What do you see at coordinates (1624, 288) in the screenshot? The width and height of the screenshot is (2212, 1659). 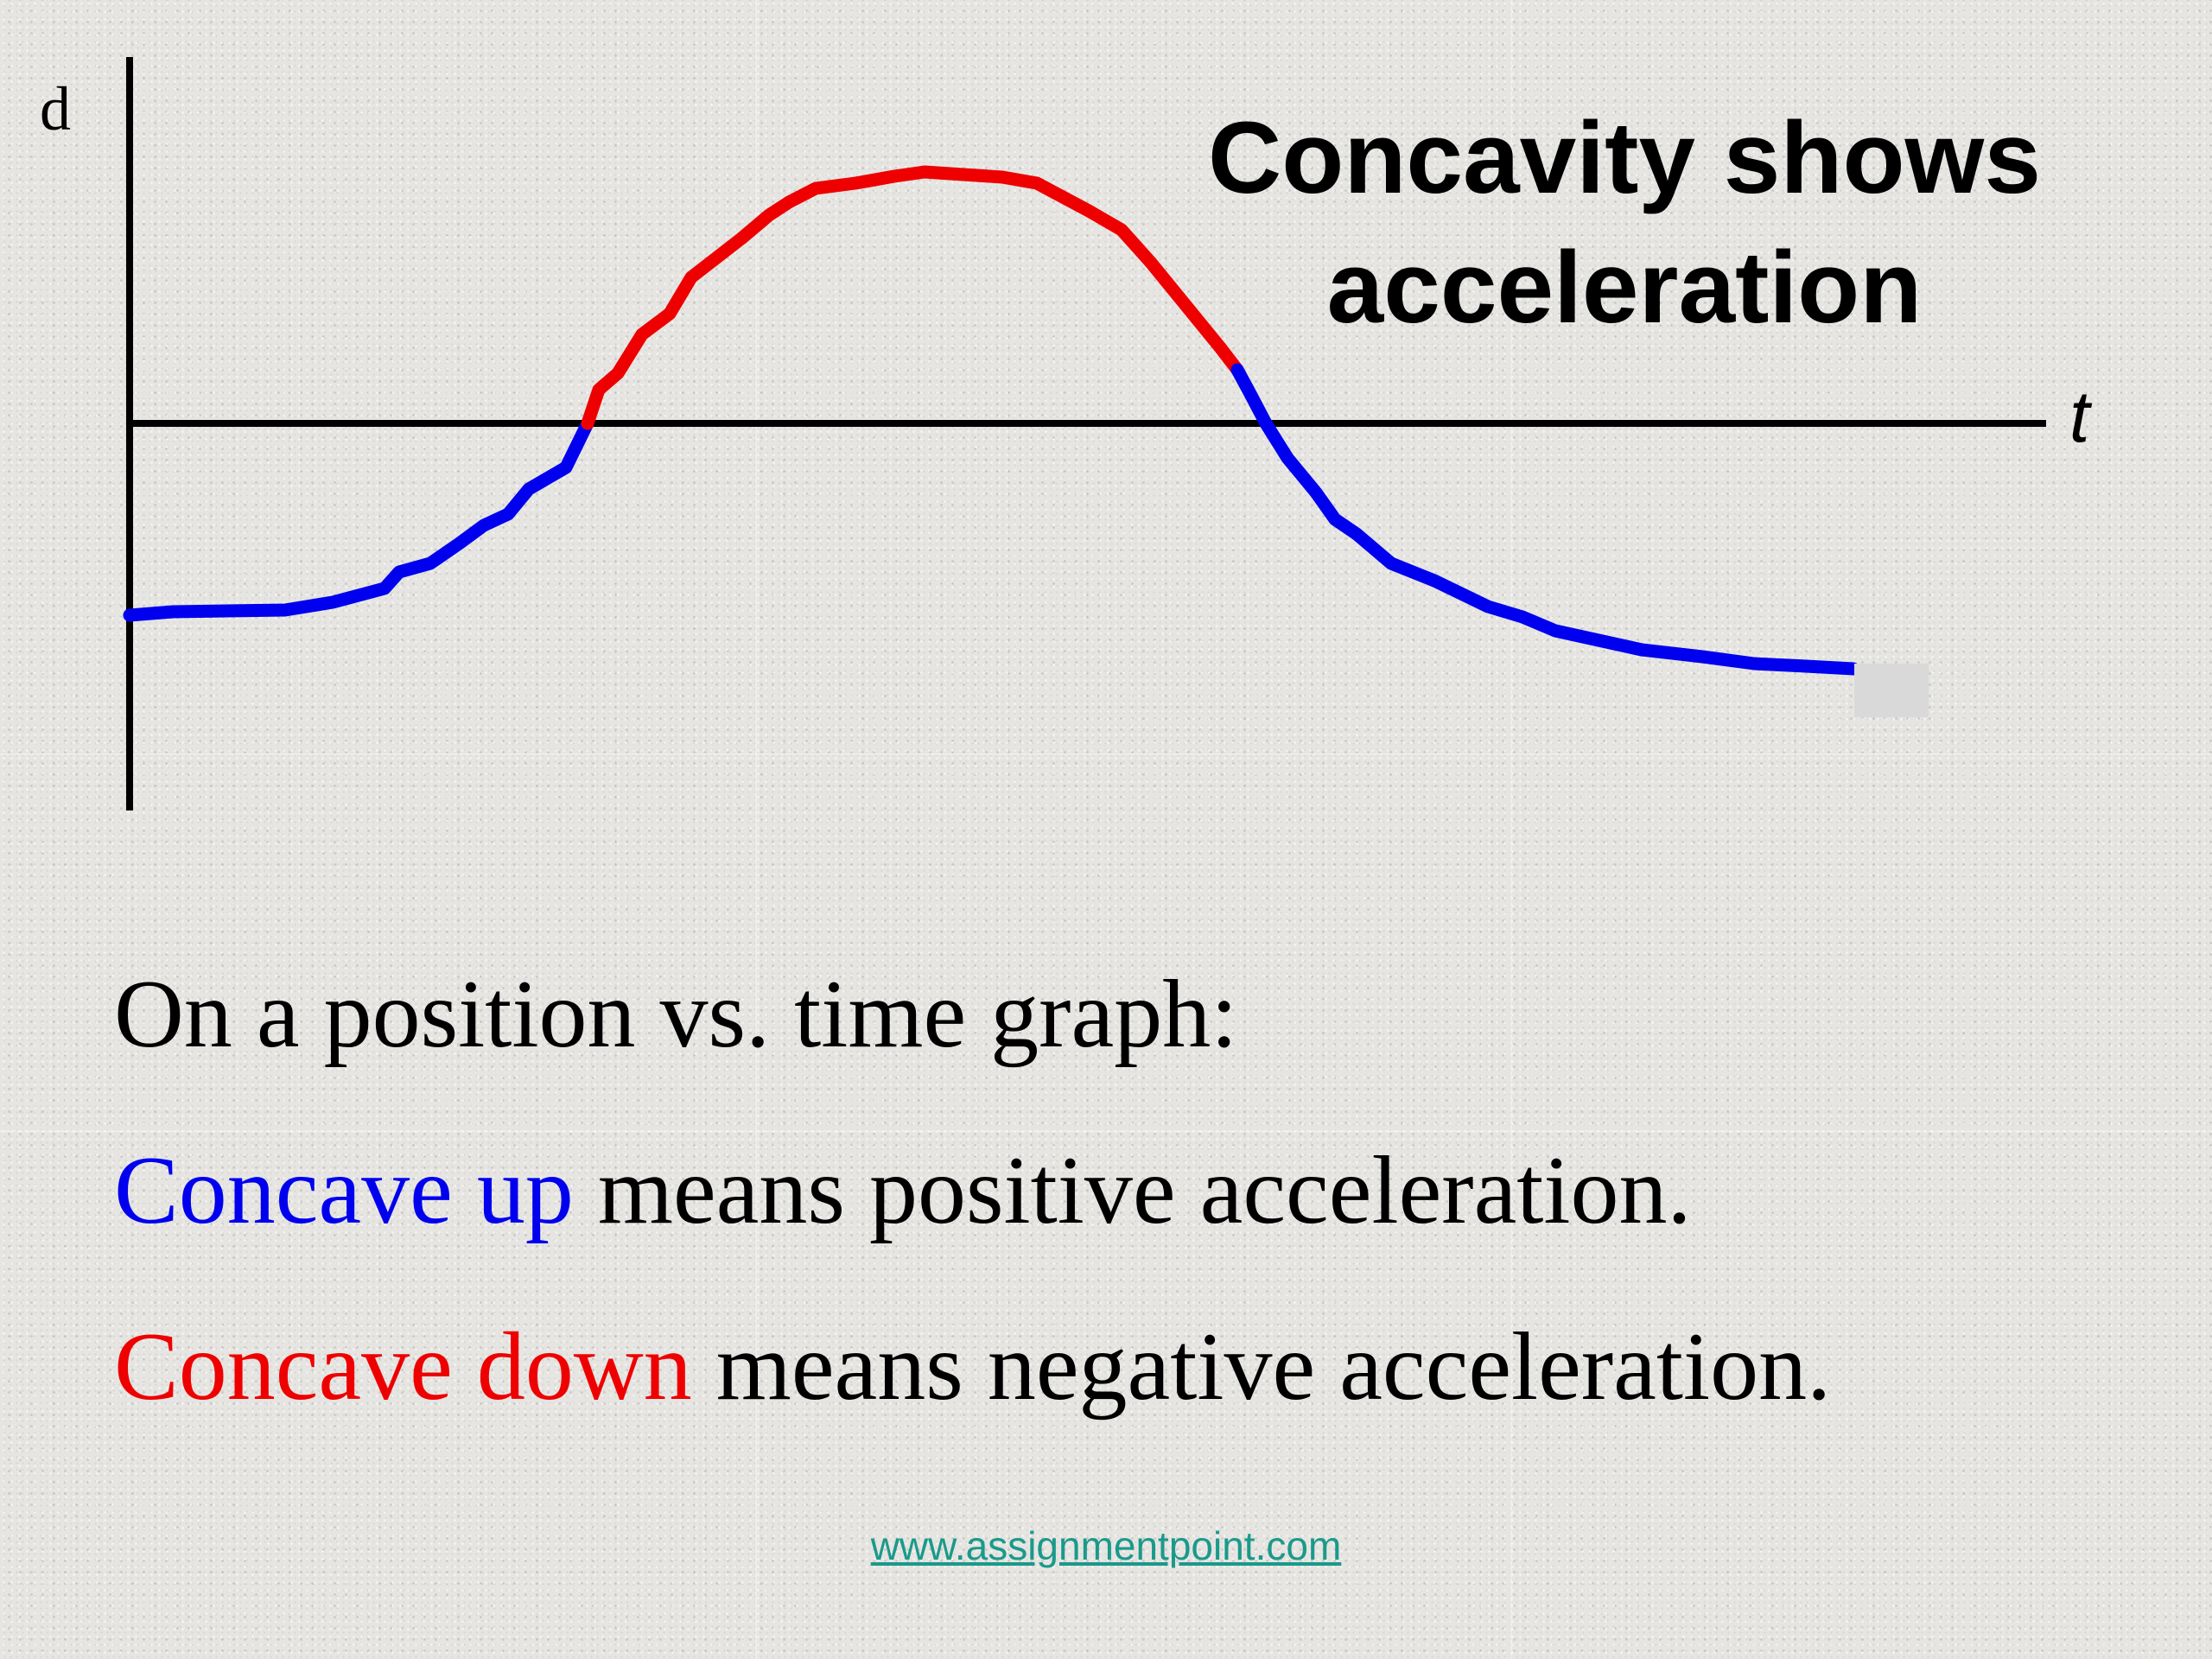 I see `title-line-2: acceleration` at bounding box center [1624, 288].